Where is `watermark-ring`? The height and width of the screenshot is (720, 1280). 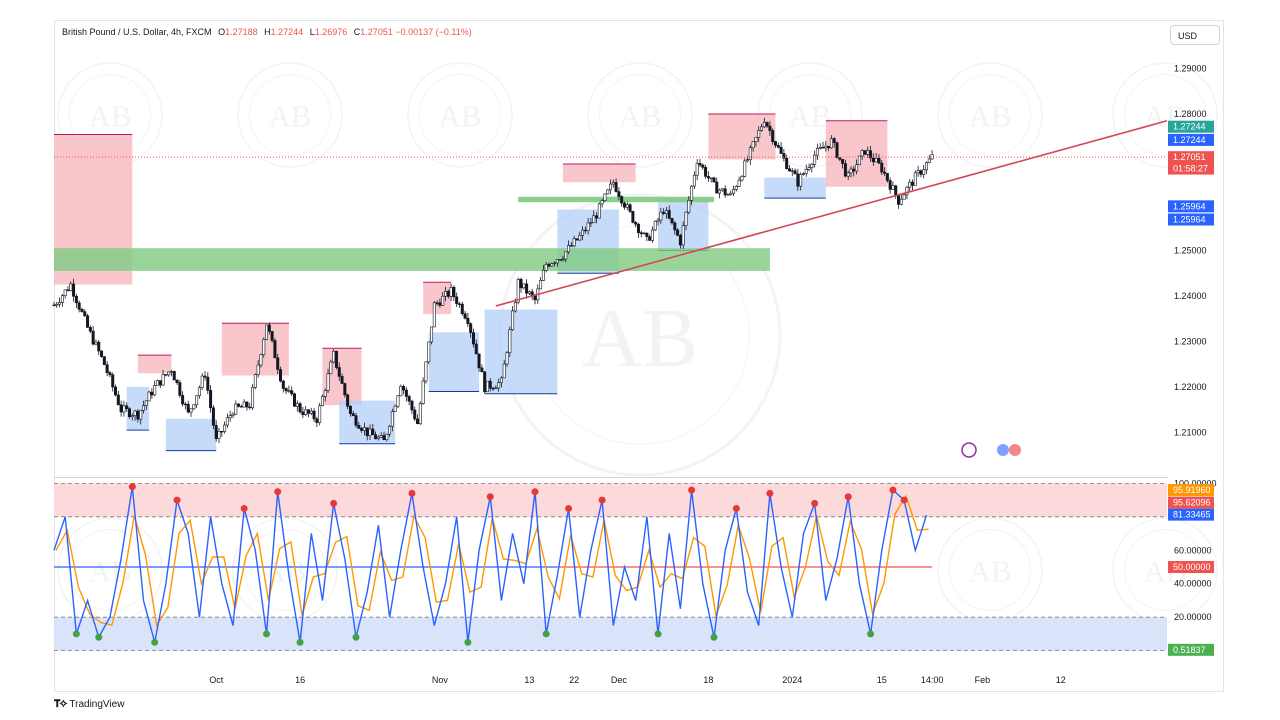 watermark-ring is located at coordinates (990, 115).